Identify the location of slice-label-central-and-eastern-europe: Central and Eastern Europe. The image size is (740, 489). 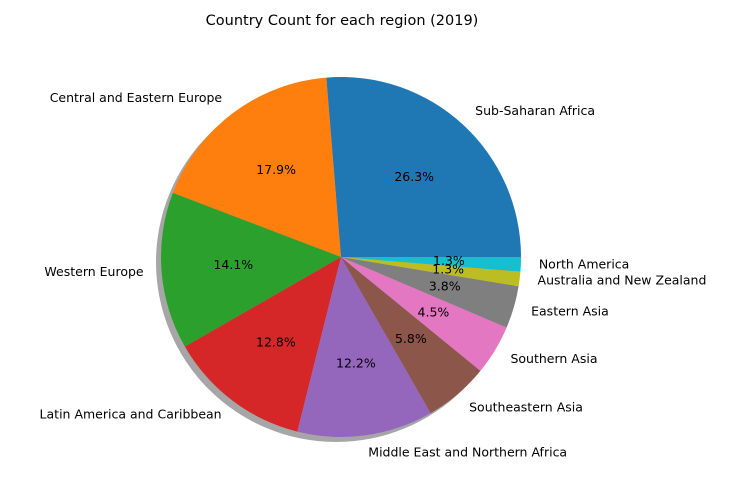
(136, 97).